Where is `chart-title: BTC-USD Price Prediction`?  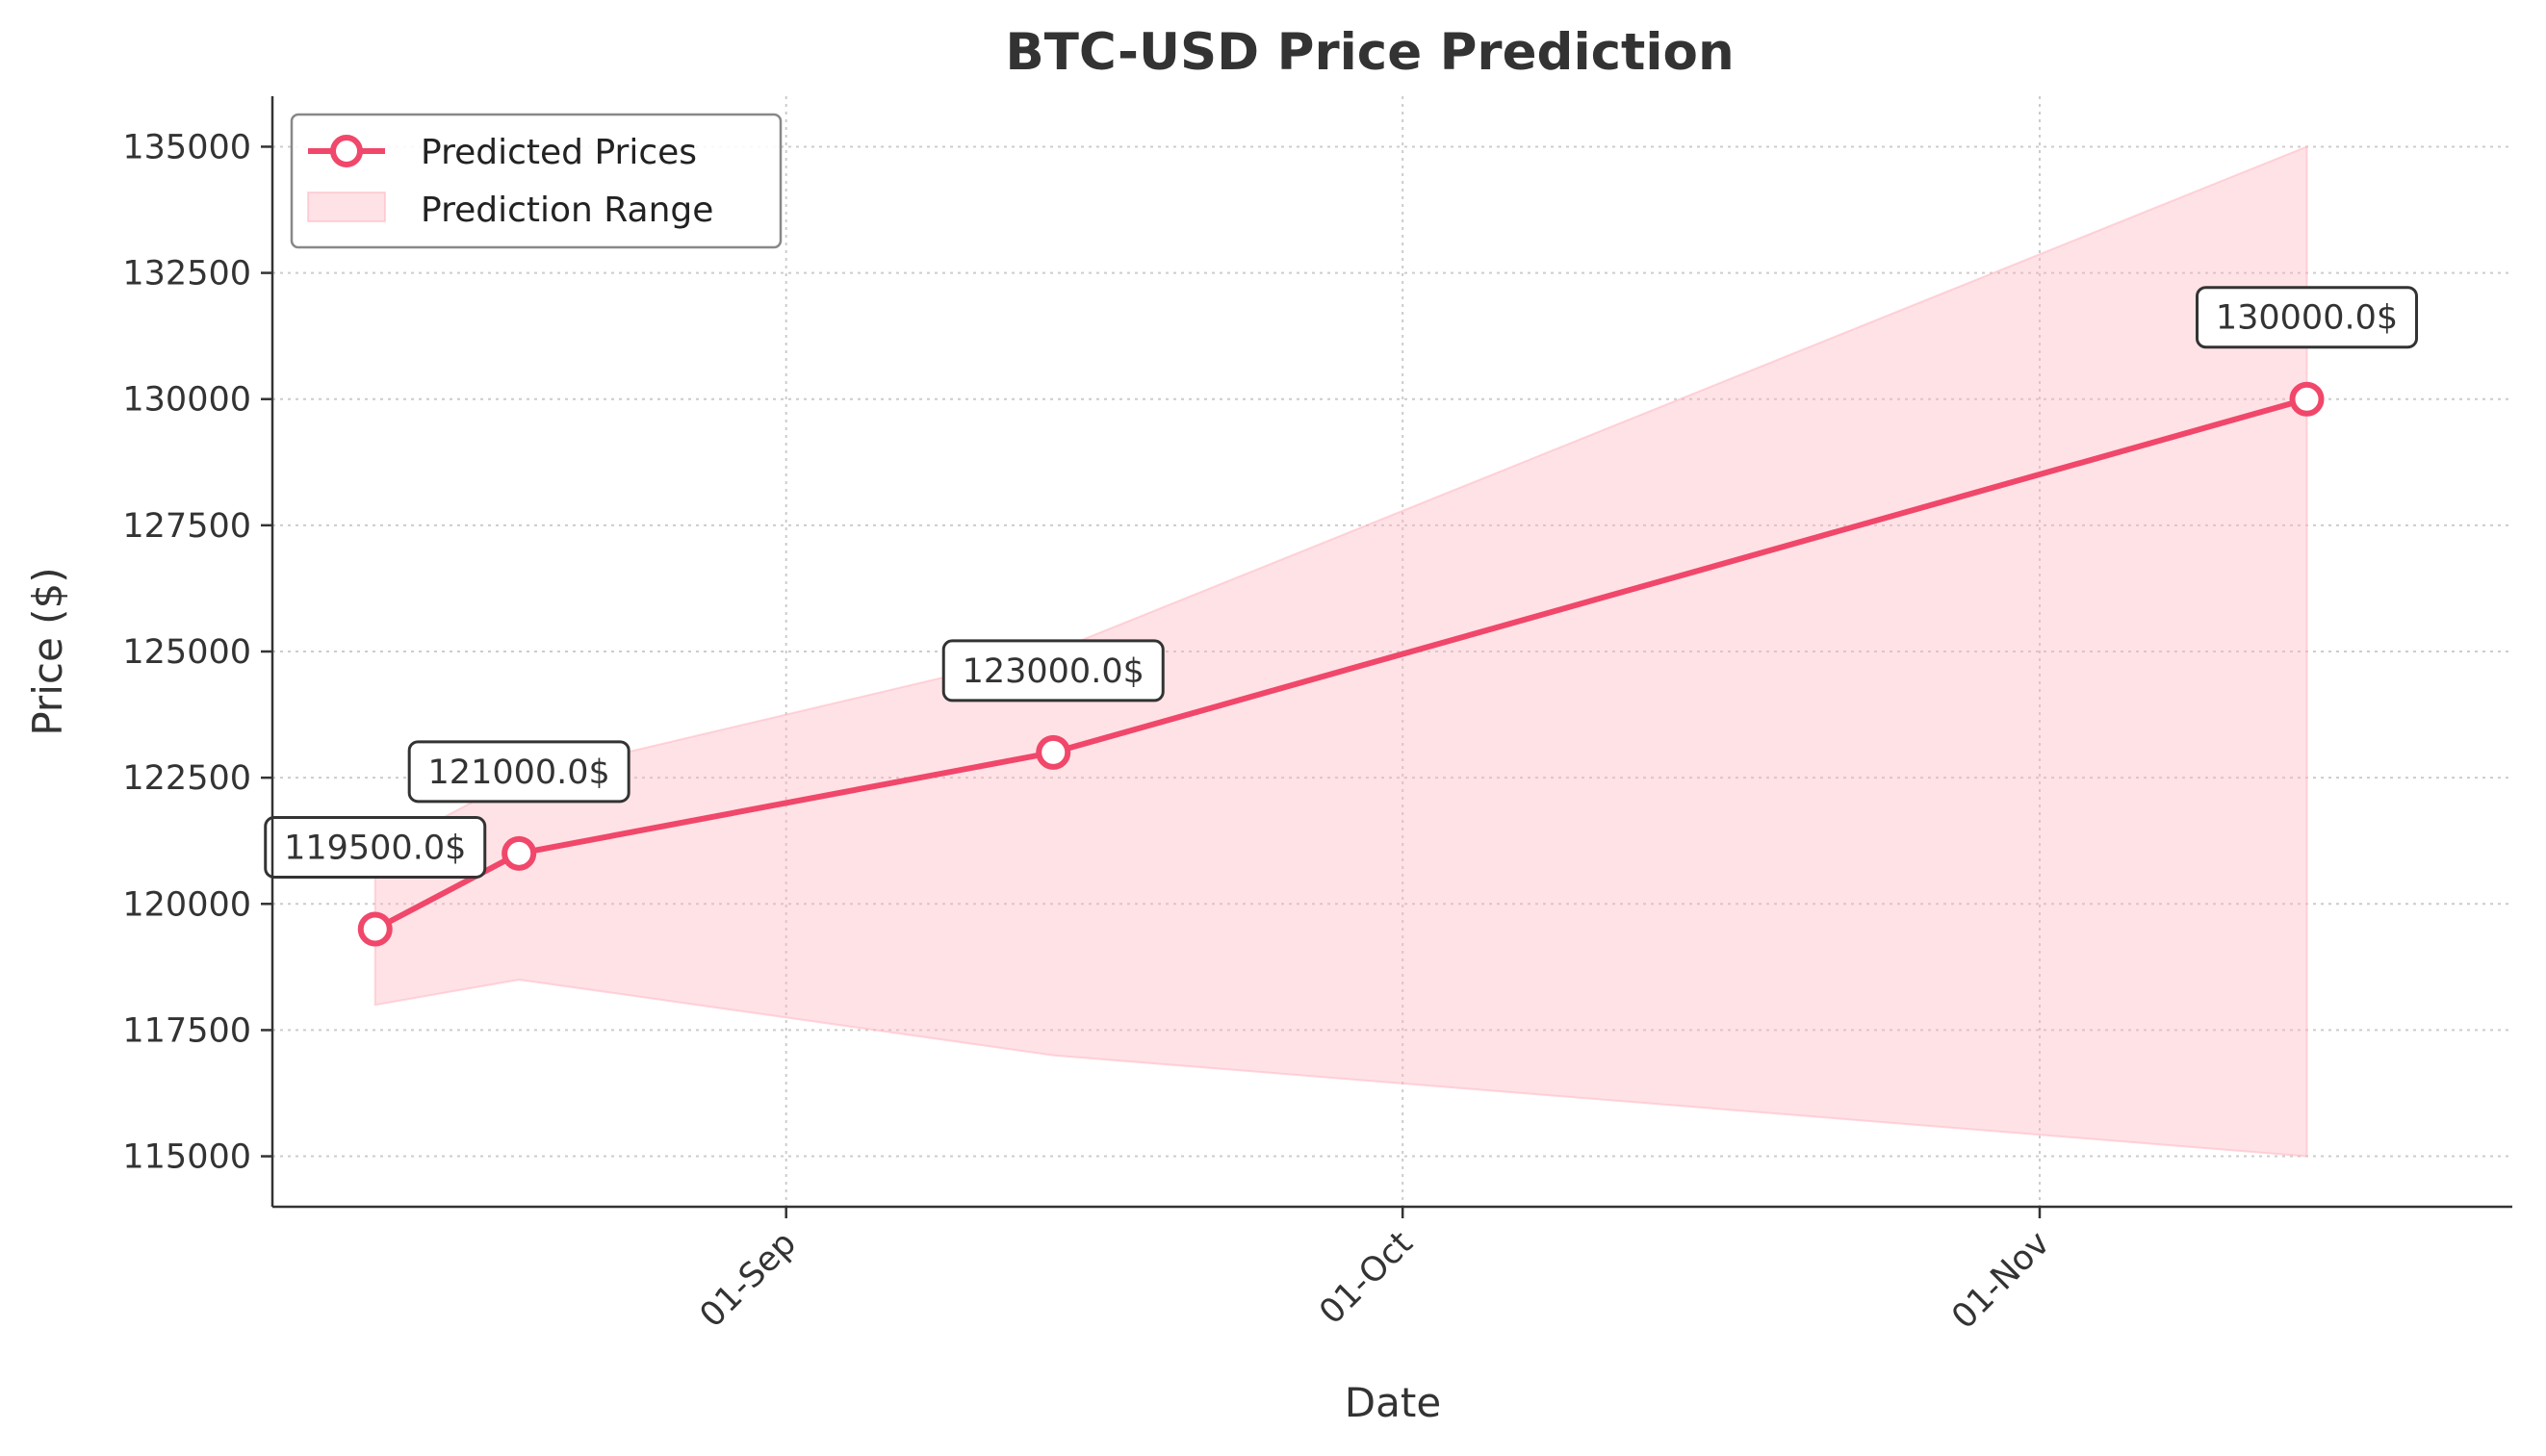
chart-title: BTC-USD Price Prediction is located at coordinates (1370, 53).